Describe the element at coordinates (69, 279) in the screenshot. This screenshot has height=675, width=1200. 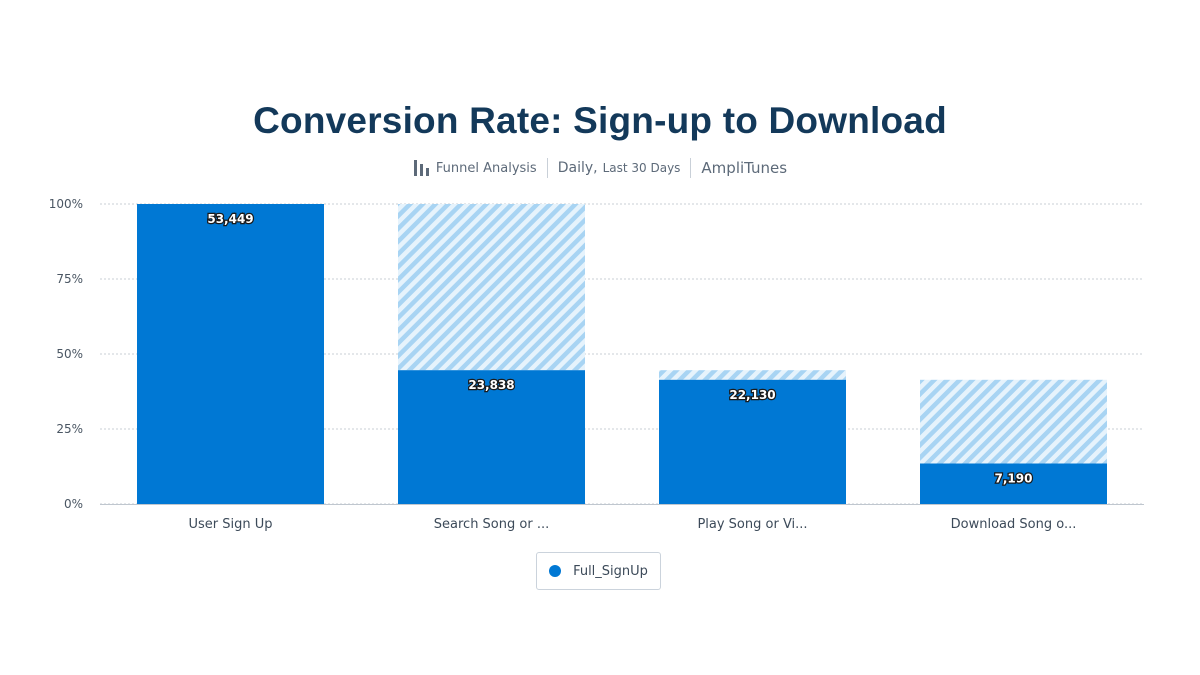
I see `y-tick-label: 75%` at that location.